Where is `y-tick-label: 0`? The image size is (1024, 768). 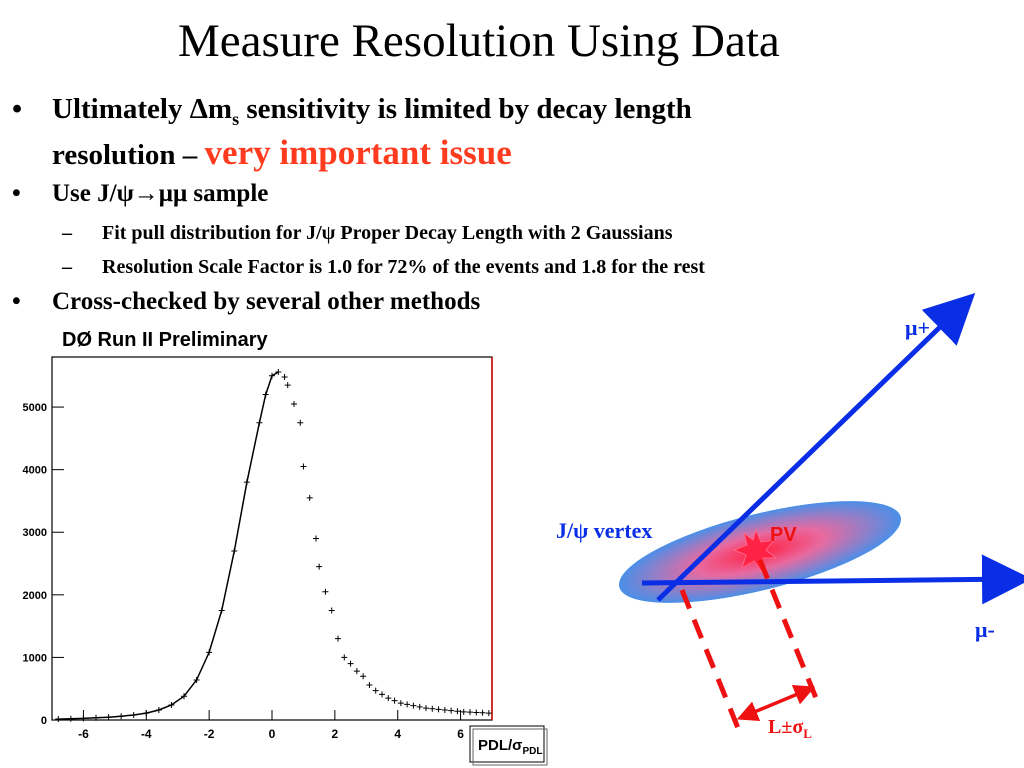 y-tick-label: 0 is located at coordinates (44, 721).